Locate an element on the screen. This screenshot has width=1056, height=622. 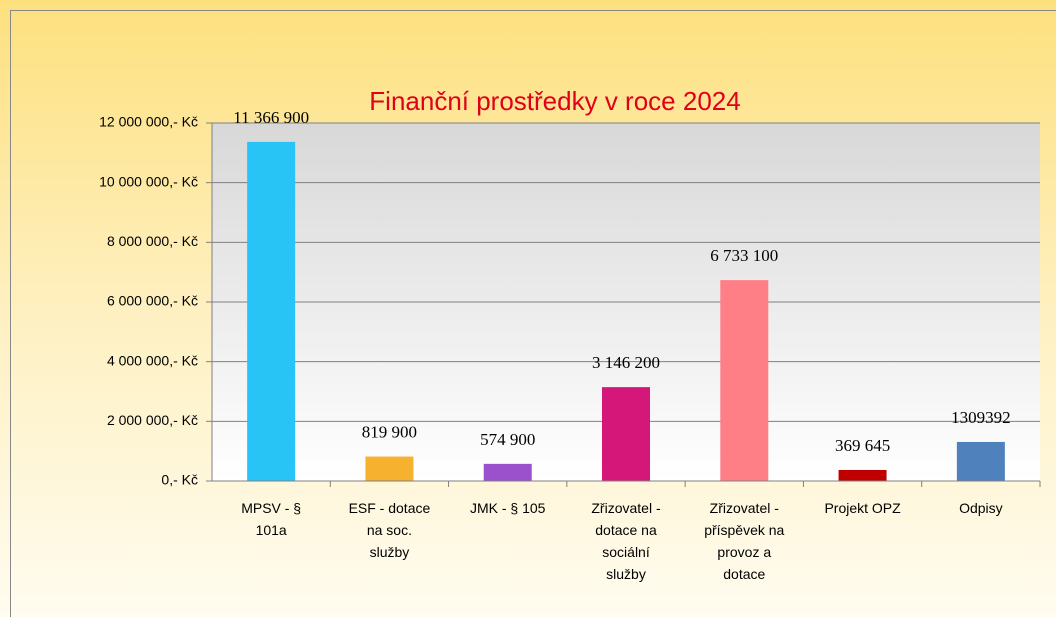
data-label: 3 146 200 is located at coordinates (626, 362).